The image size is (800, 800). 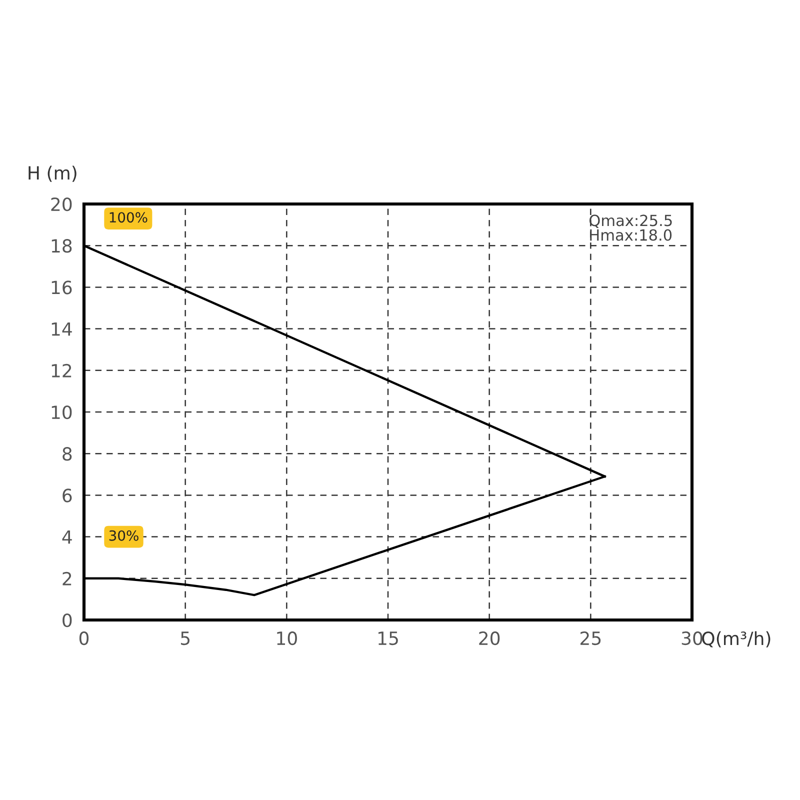 What do you see at coordinates (692, 638) in the screenshot?
I see `x-tick-label: 30` at bounding box center [692, 638].